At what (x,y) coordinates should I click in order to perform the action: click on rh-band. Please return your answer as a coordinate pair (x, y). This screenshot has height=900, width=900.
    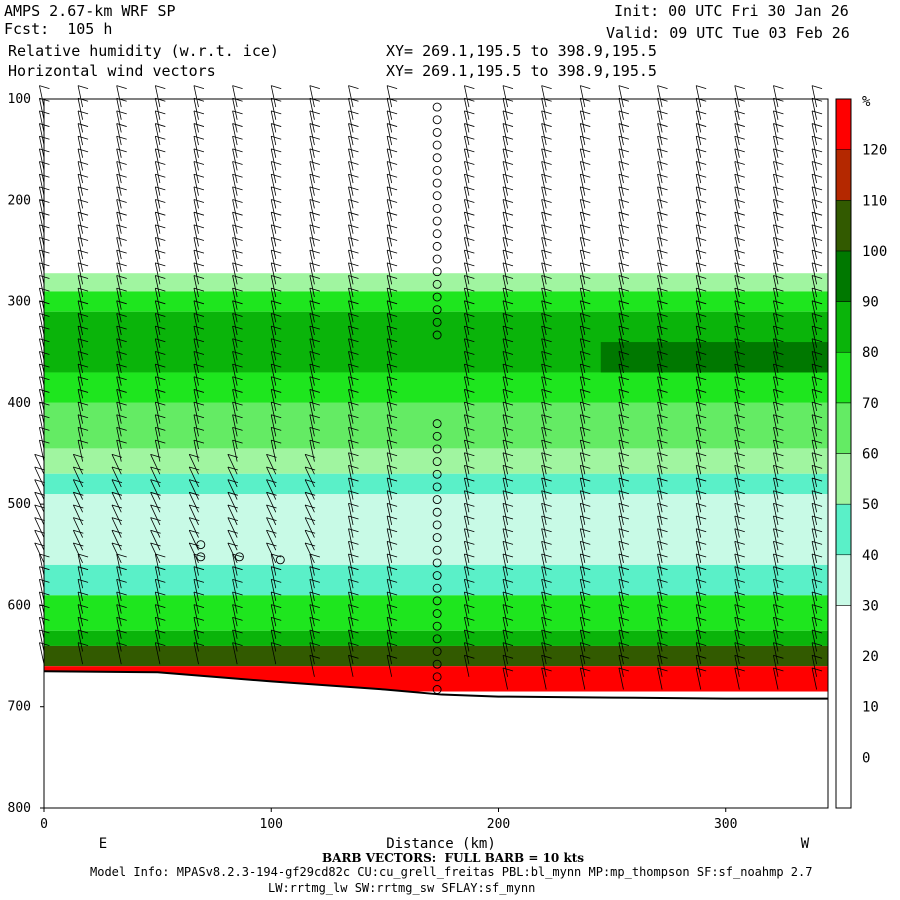
    Looking at the image, I should click on (436, 387).